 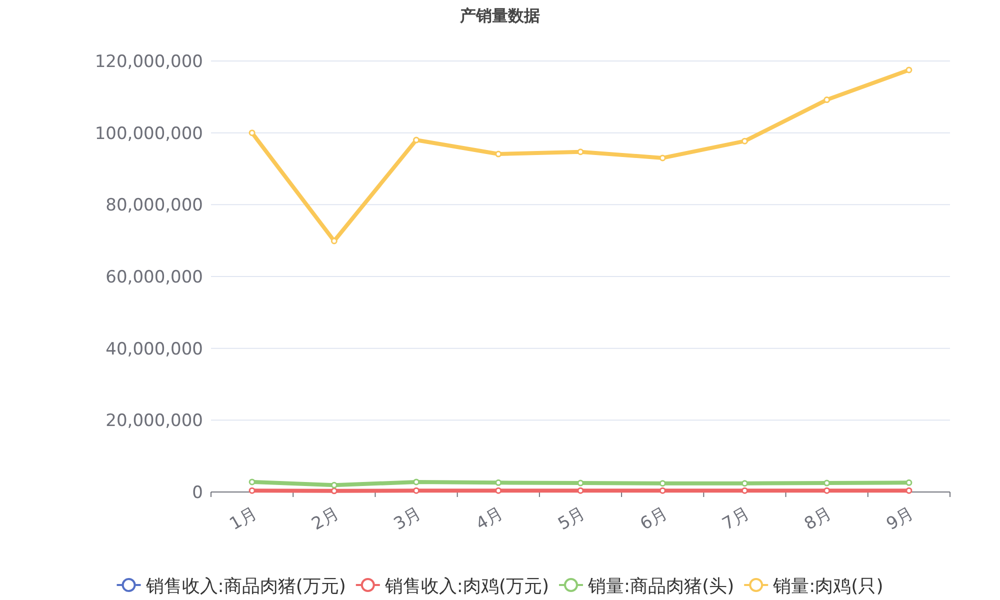 I want to click on x-tick-label: 3月, so click(x=407, y=519).